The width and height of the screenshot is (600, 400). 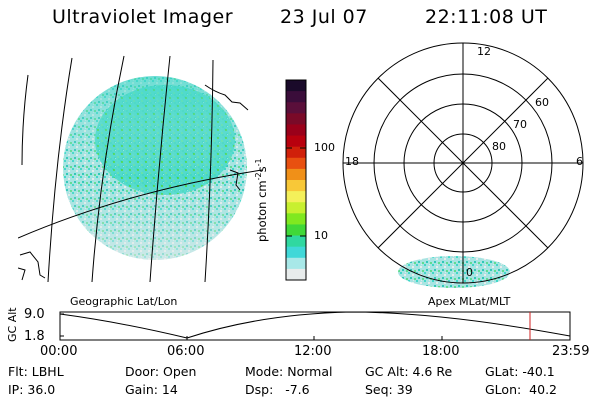 I want to click on timeline-axis-title: GC Alt, so click(x=12, y=324).